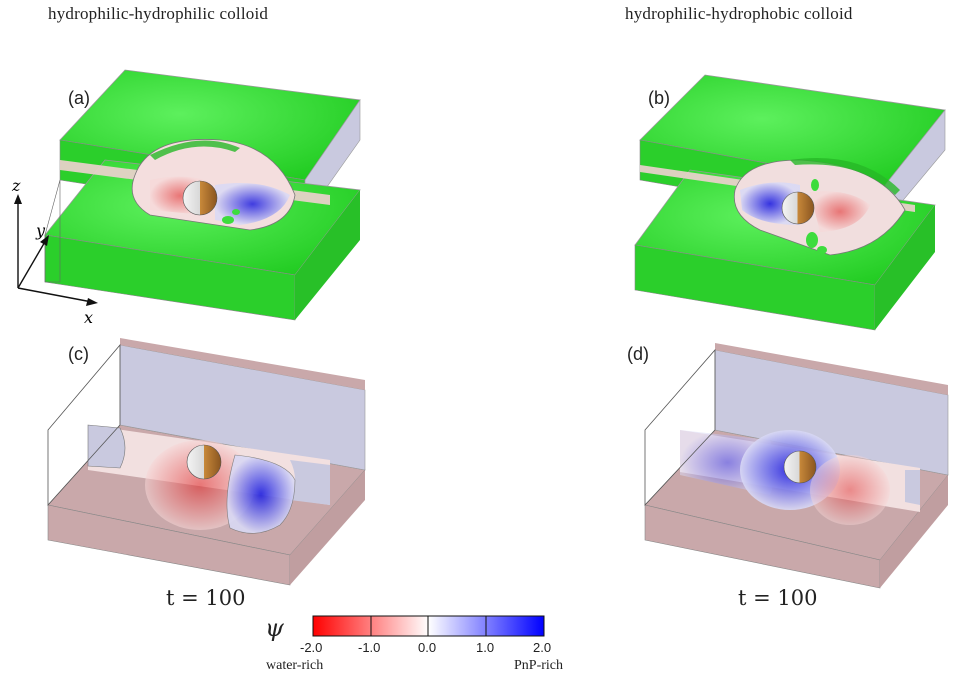 This screenshot has width=963, height=688. What do you see at coordinates (78, 354) in the screenshot?
I see `panel-label-c: (c)` at bounding box center [78, 354].